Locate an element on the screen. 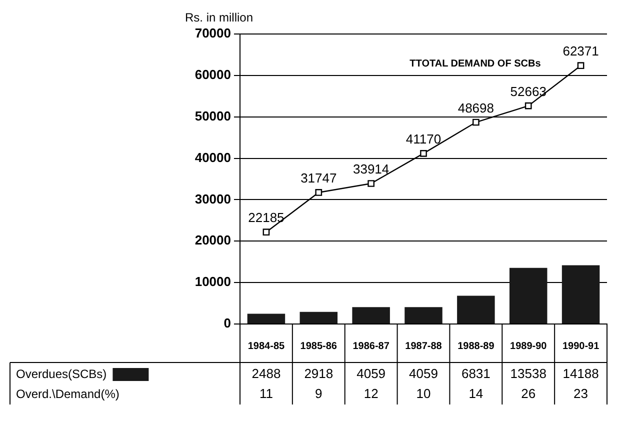  text: 11 is located at coordinates (266, 394).